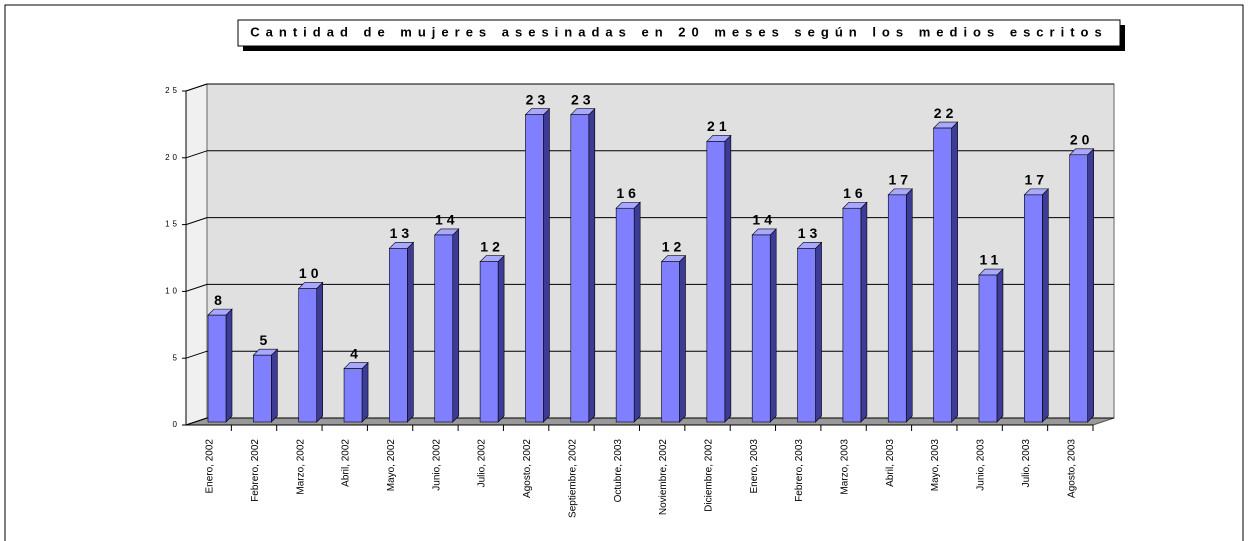 The height and width of the screenshot is (541, 1249). What do you see at coordinates (176, 424) in the screenshot?
I see `y-tick-label: 0` at bounding box center [176, 424].